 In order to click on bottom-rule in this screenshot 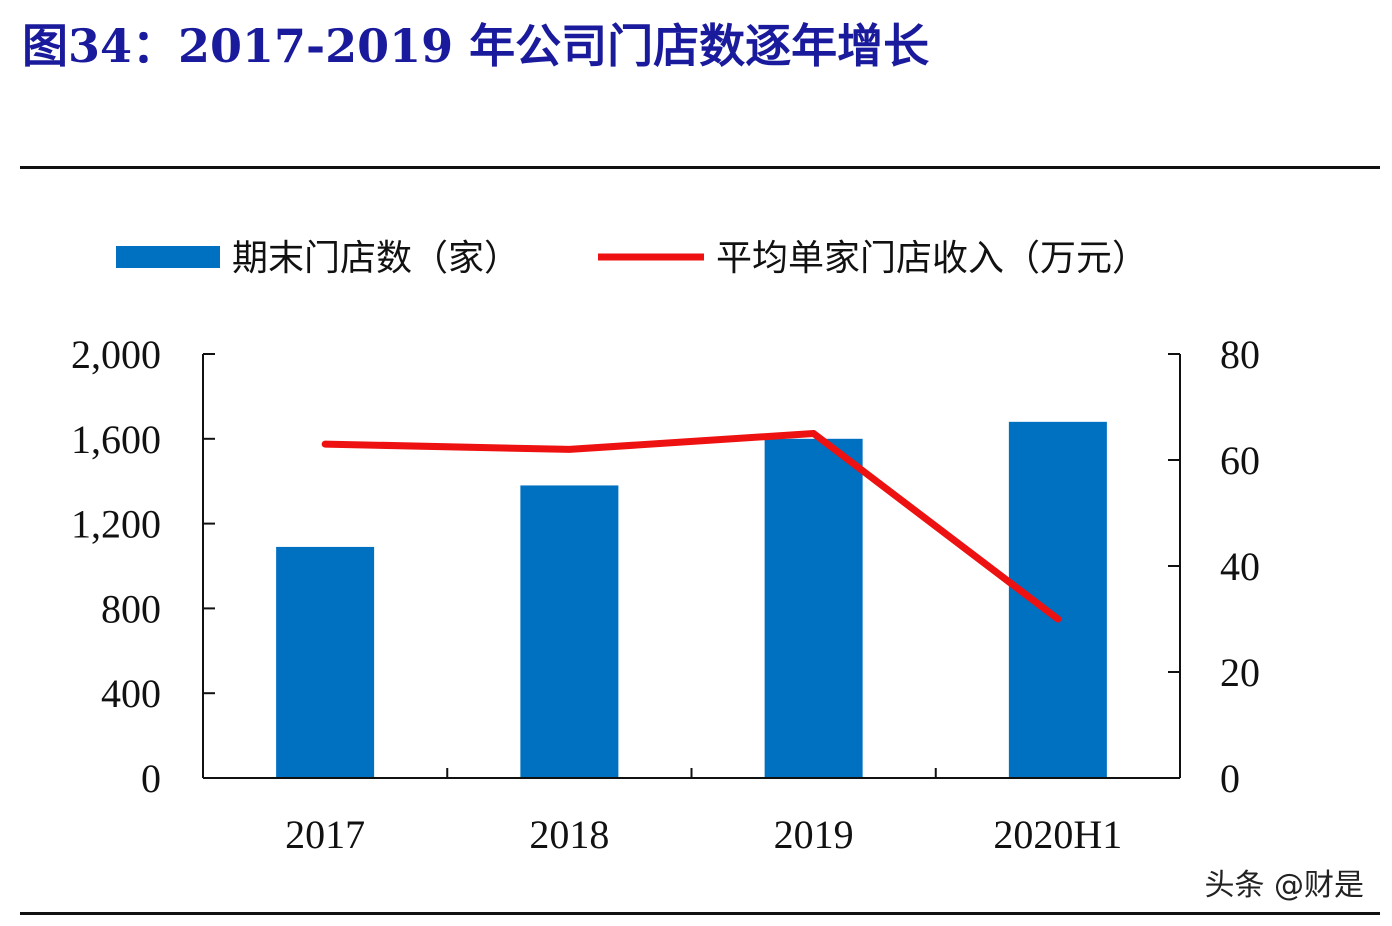, I will do `click(700, 913)`.